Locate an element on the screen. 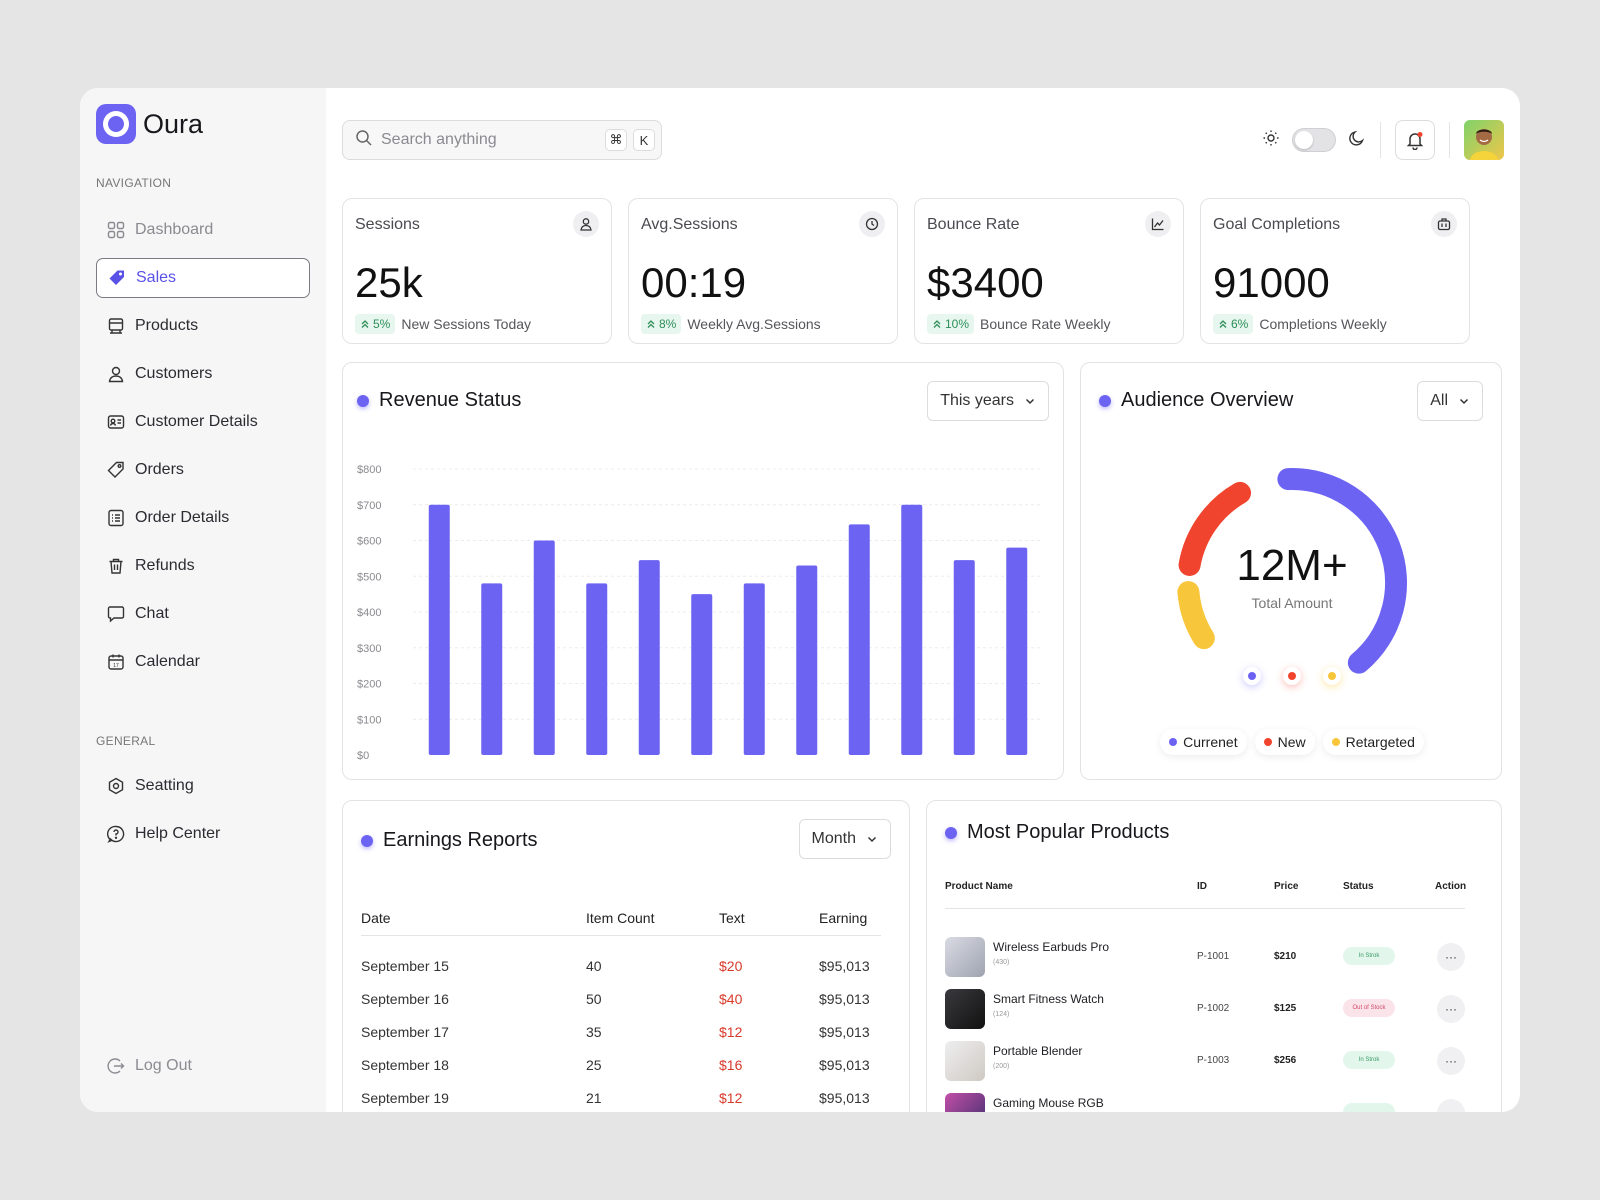  sidebar-item-customer-details: Customer Details is located at coordinates (203, 422).